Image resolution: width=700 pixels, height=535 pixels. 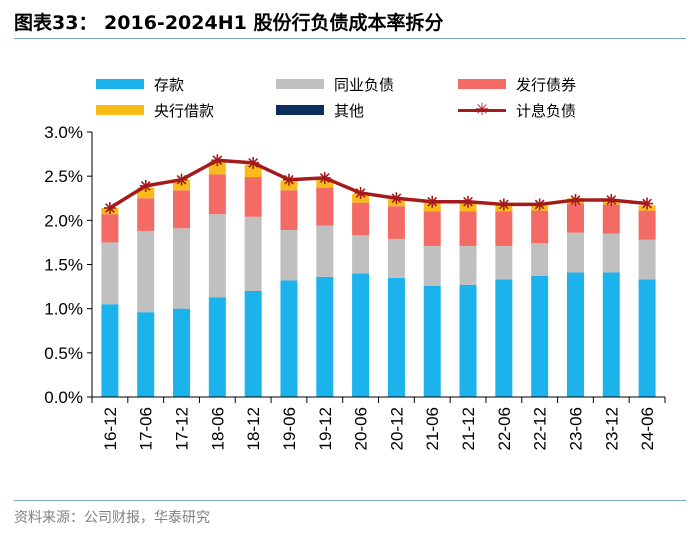 I want to click on legend-item-deposits: 存款, so click(x=140, y=84).